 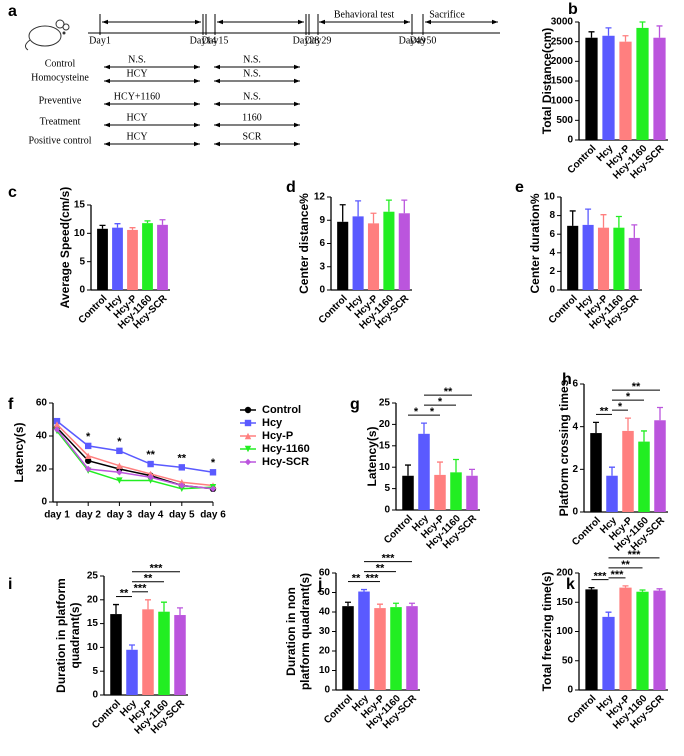 I want to click on day-label: Day14, so click(x=203, y=40).